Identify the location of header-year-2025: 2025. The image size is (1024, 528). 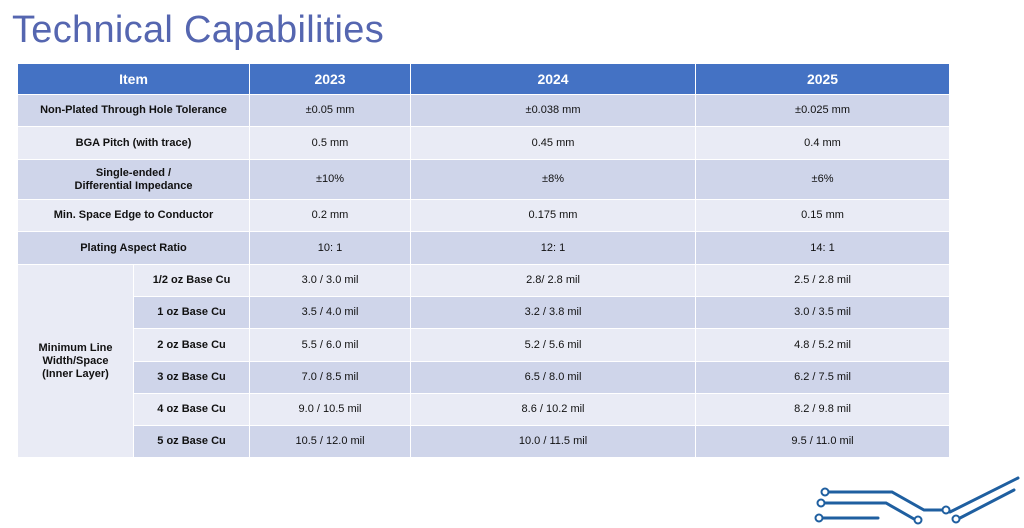
(823, 79).